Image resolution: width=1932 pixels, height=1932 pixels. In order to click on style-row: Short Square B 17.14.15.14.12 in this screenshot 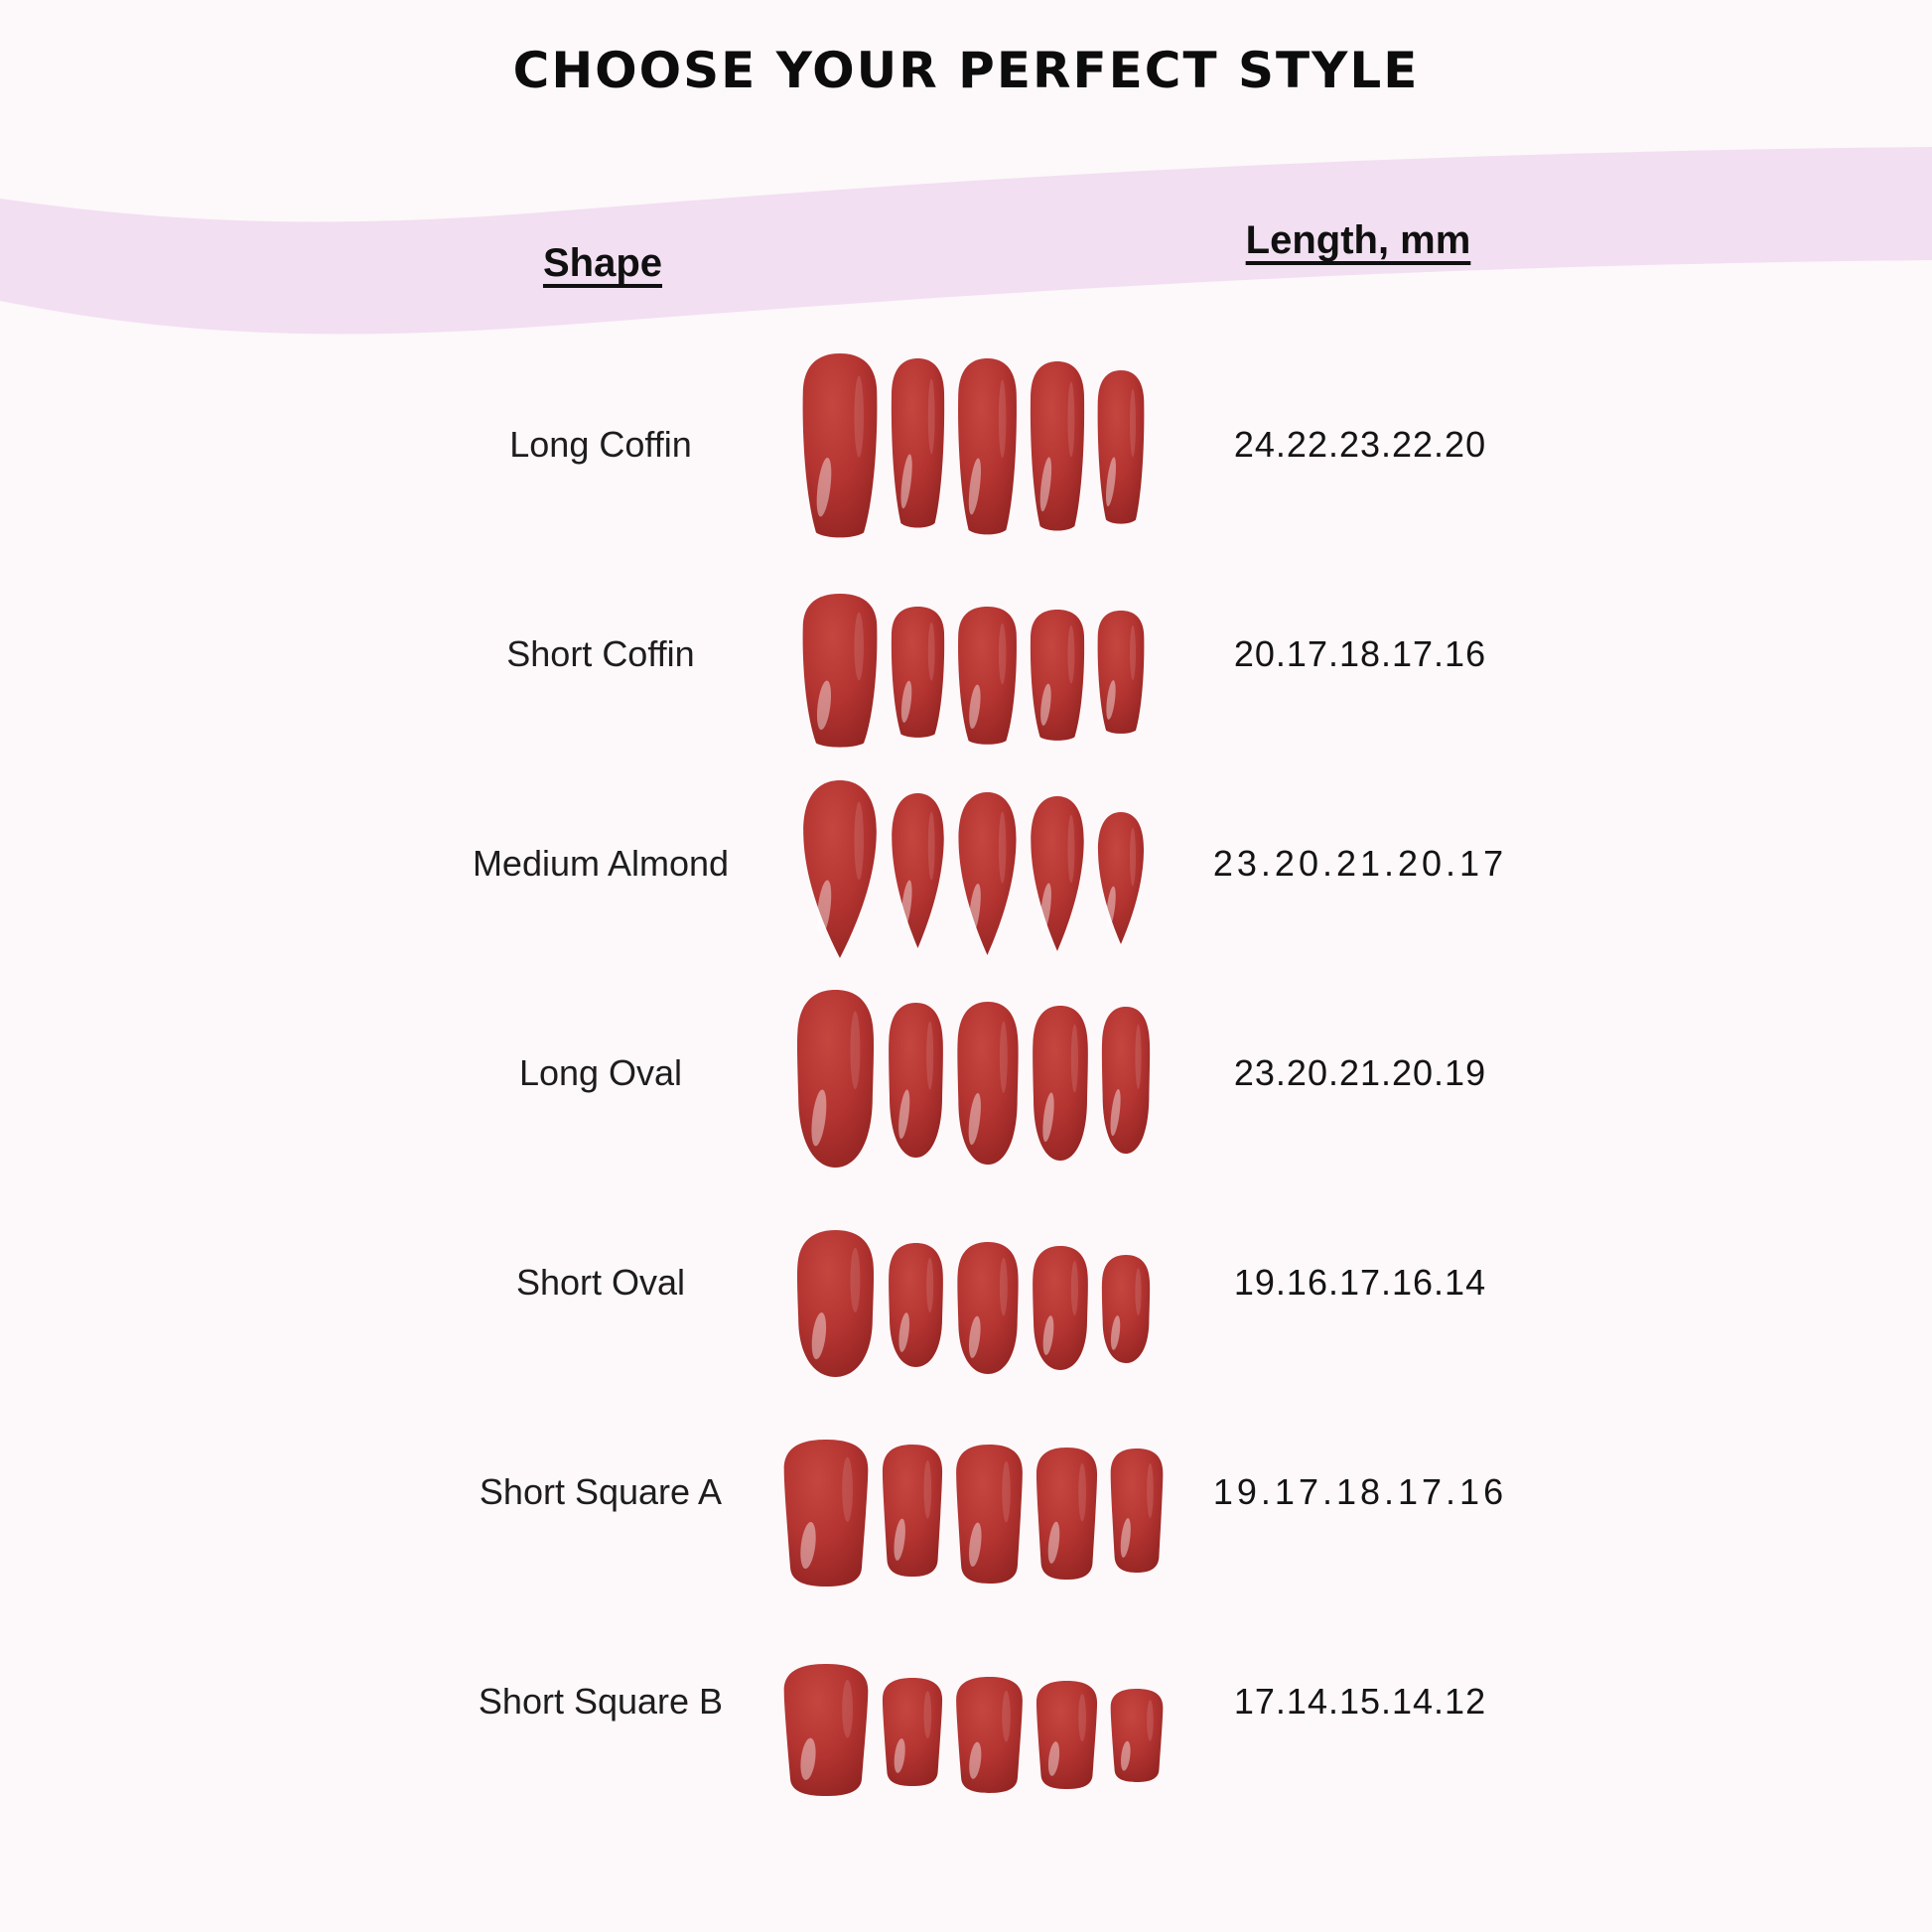, I will do `click(966, 1701)`.